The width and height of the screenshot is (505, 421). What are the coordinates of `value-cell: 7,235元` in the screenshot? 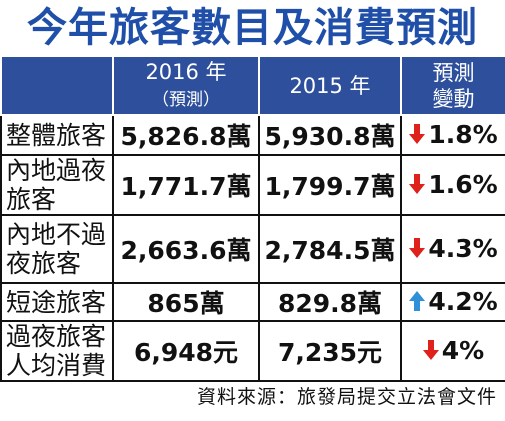 It's located at (330, 351).